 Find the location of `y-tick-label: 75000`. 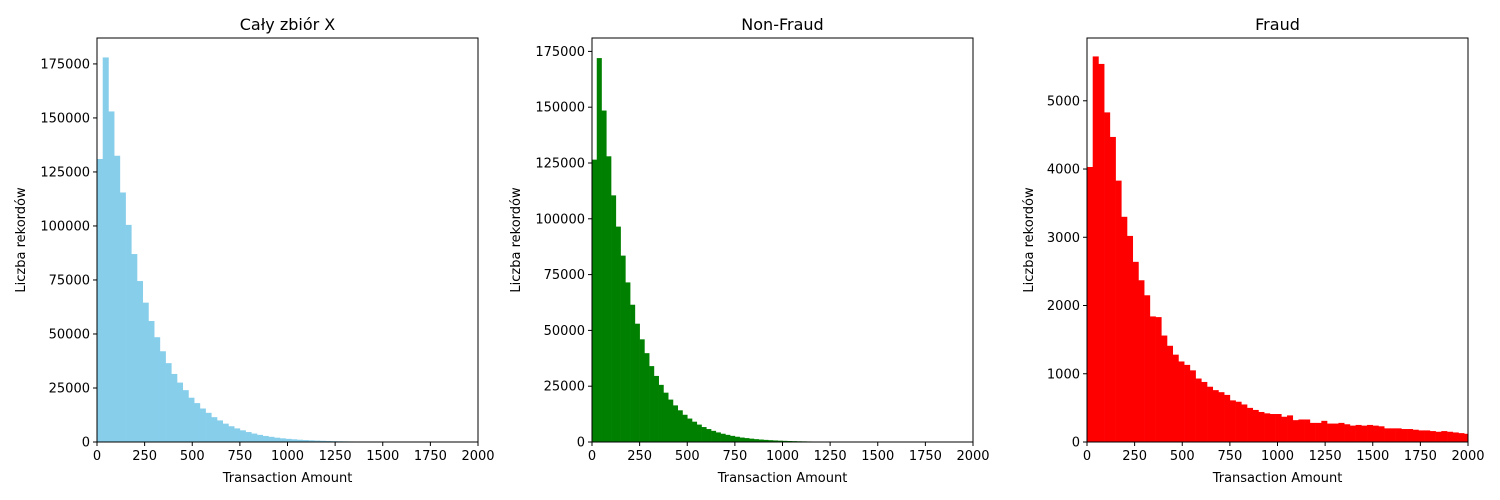

y-tick-label: 75000 is located at coordinates (69, 280).